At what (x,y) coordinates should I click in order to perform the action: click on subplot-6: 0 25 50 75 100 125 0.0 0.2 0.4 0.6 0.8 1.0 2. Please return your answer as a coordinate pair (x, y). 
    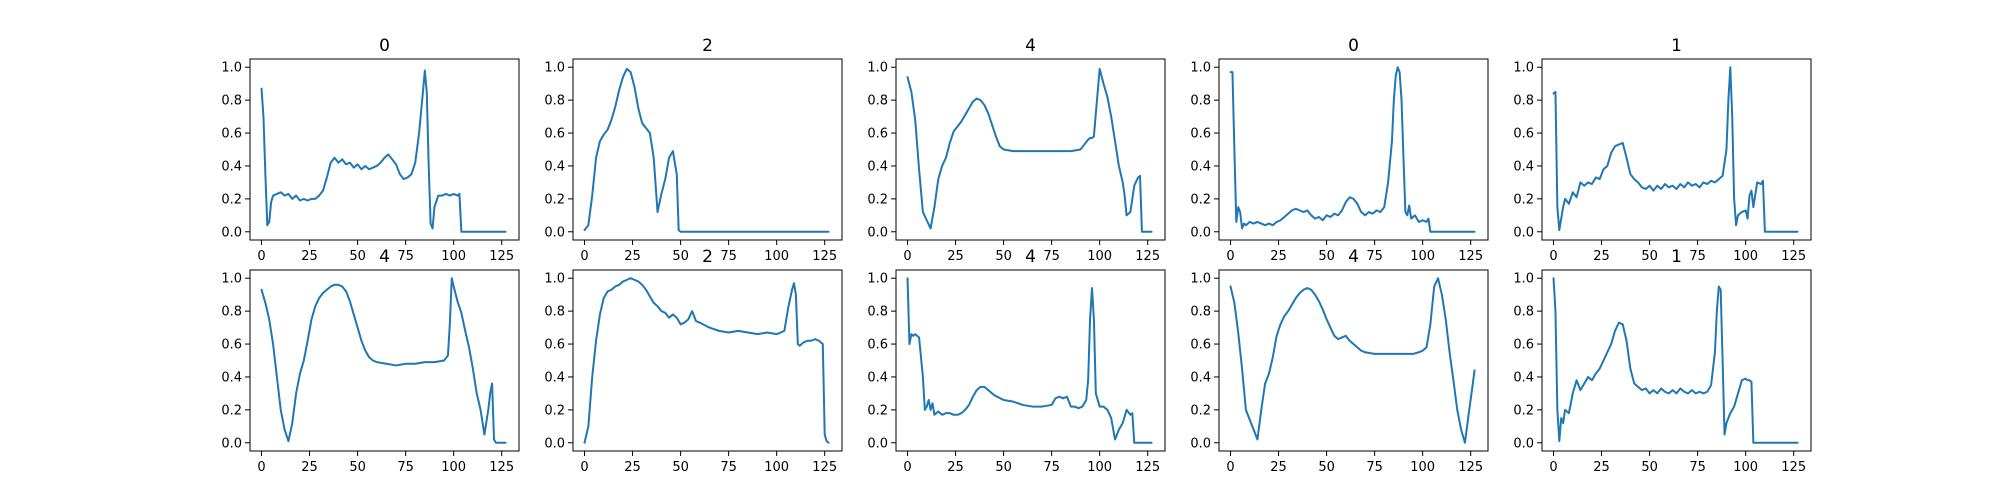
    Looking at the image, I should click on (693, 361).